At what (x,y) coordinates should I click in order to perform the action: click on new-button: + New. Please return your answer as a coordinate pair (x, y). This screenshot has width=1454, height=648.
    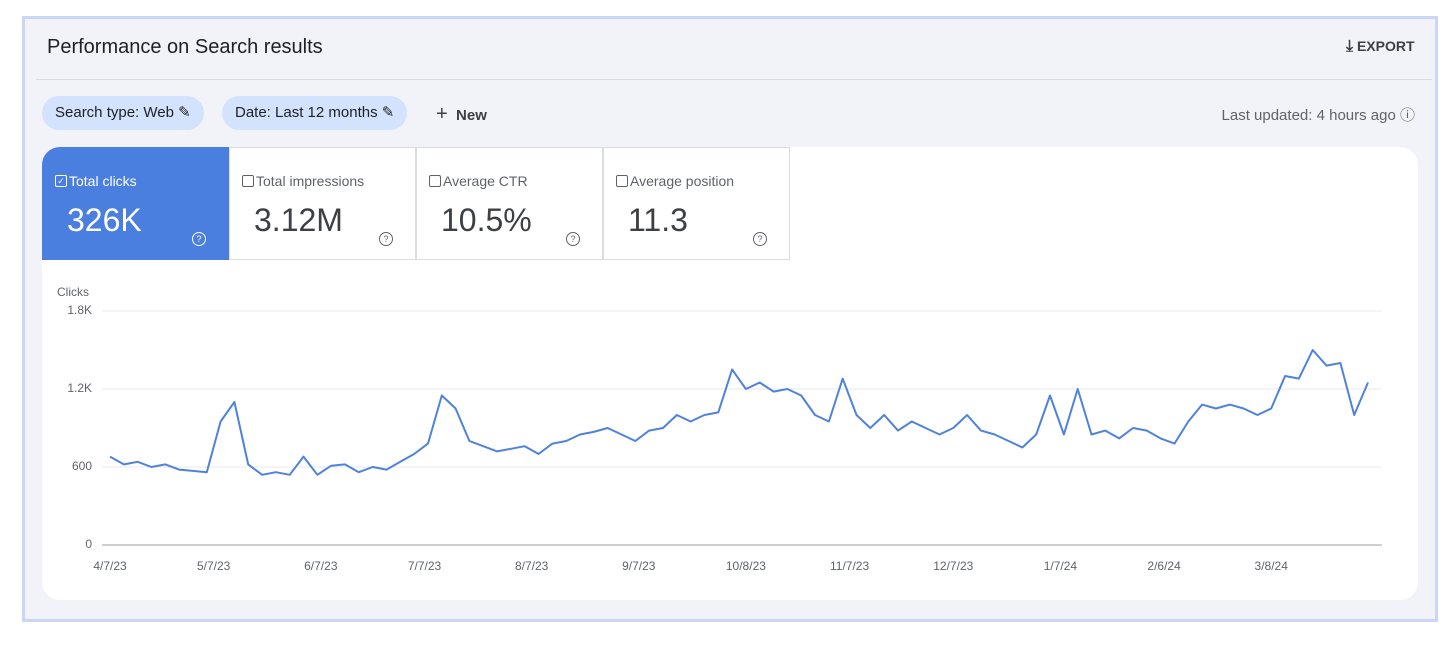
    Looking at the image, I should click on (461, 114).